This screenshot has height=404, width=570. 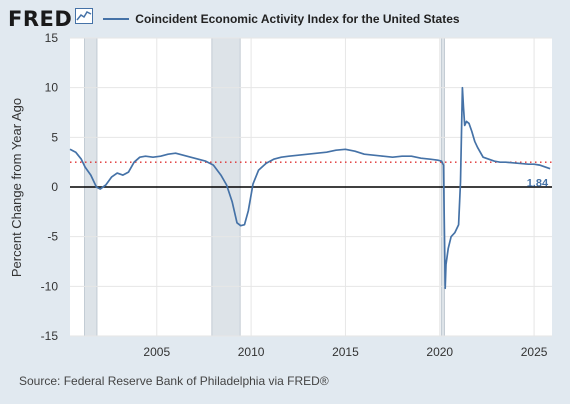 I want to click on y-axis-label-wrap: Percent Change from Year Ago, so click(x=17, y=187).